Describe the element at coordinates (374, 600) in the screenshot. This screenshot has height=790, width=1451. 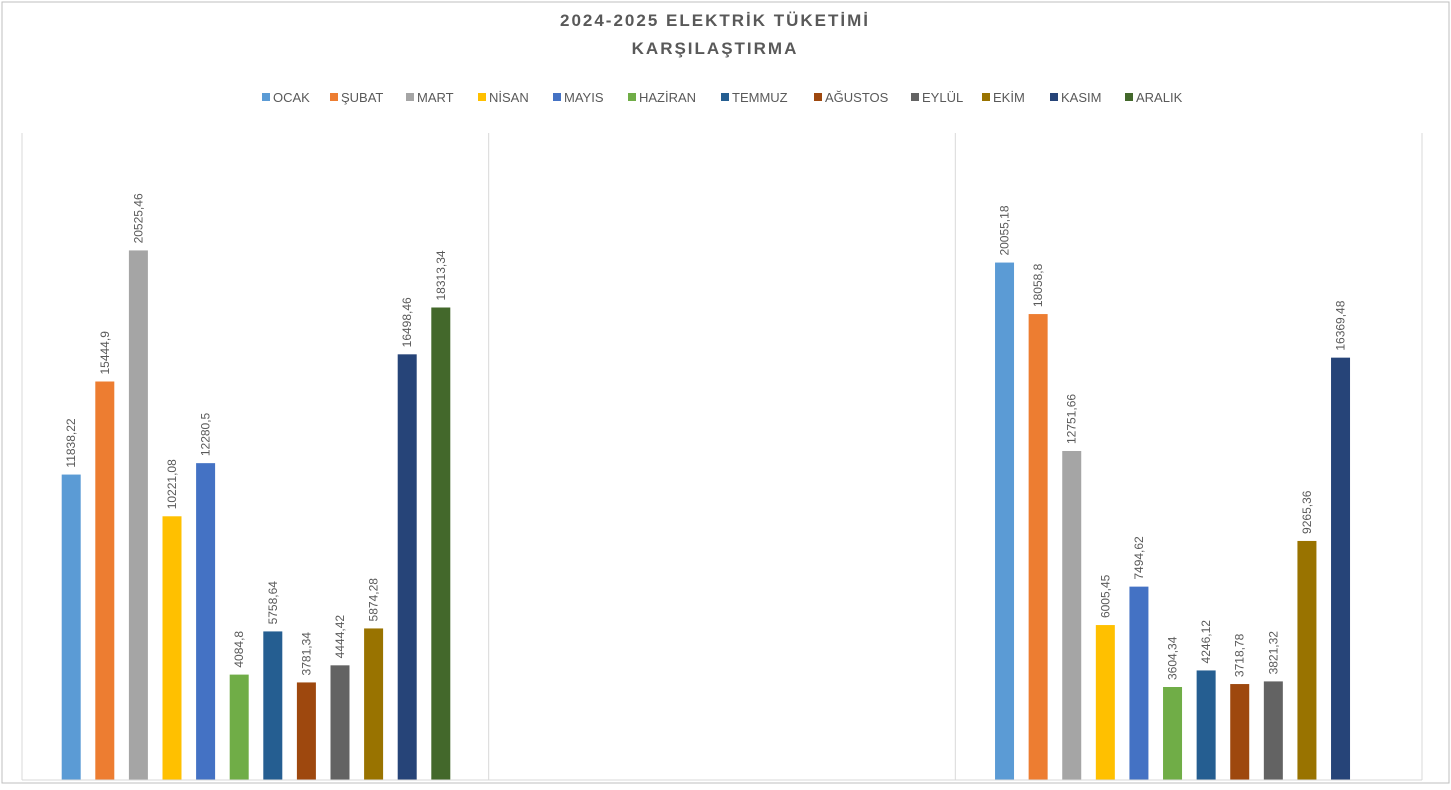
I see `data-label: 5874,28` at that location.